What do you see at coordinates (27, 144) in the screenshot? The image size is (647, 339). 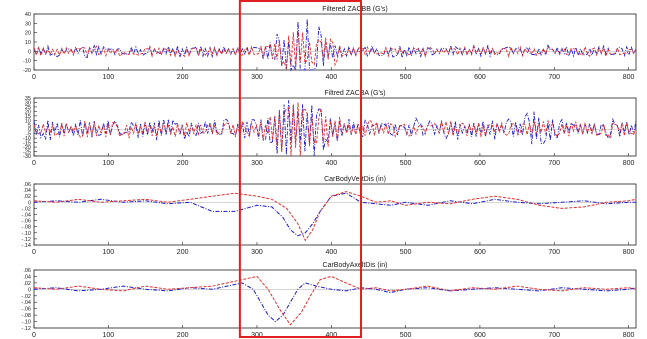 I see `y-tick-label: -15` at bounding box center [27, 144].